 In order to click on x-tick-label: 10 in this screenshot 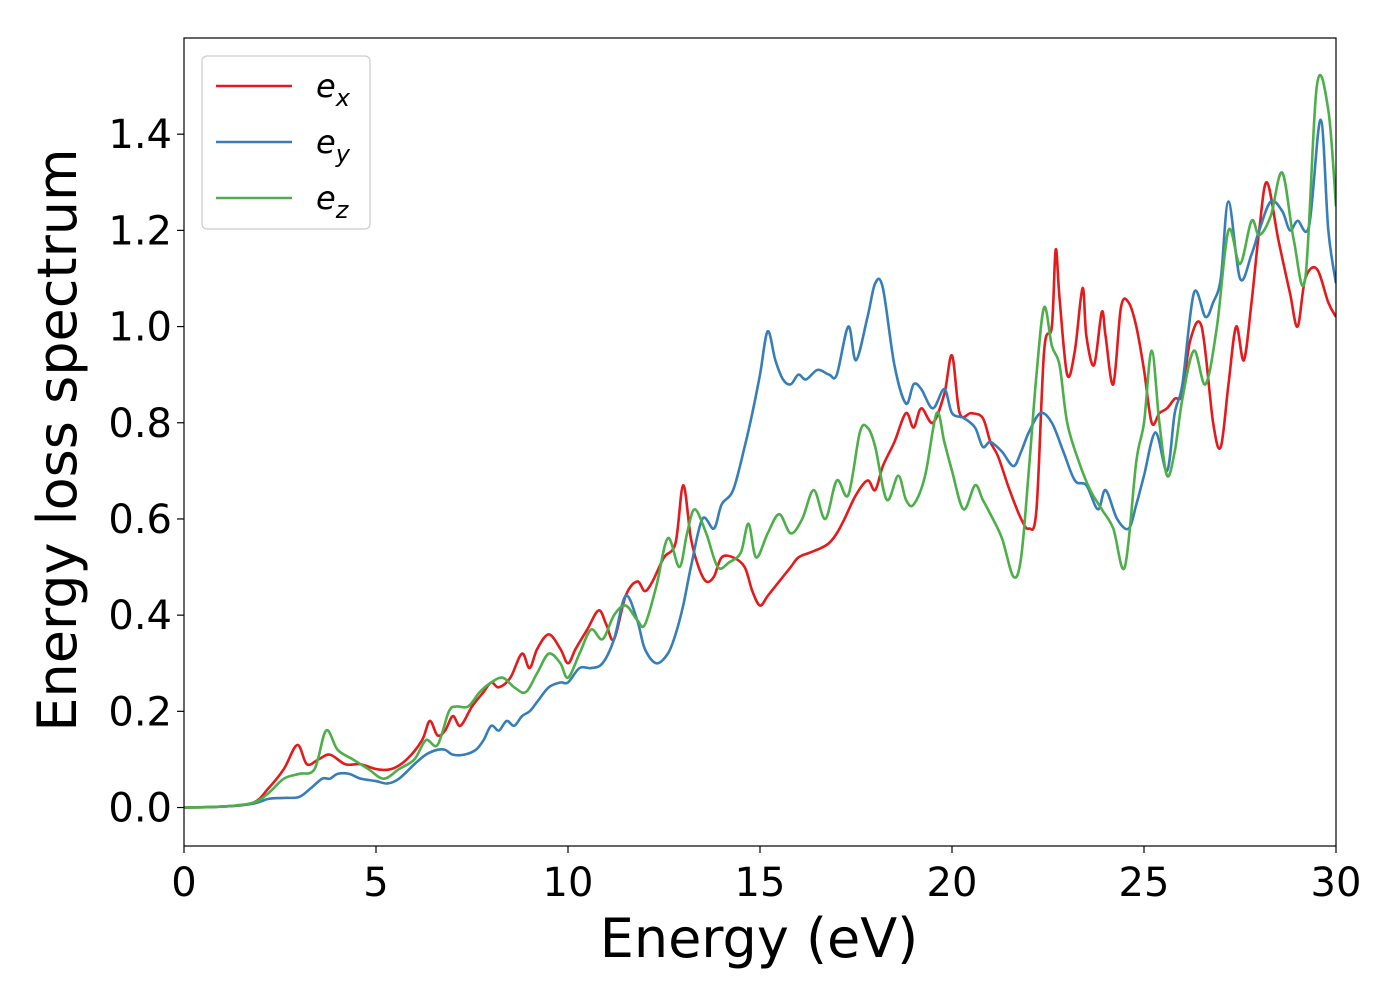, I will do `click(568, 883)`.